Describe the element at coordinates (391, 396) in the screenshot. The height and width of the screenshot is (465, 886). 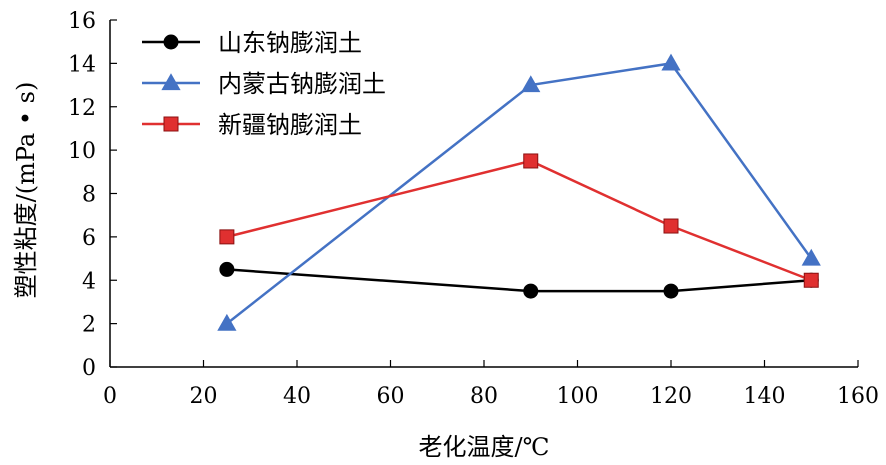
I see `x-tick-label: 60` at that location.